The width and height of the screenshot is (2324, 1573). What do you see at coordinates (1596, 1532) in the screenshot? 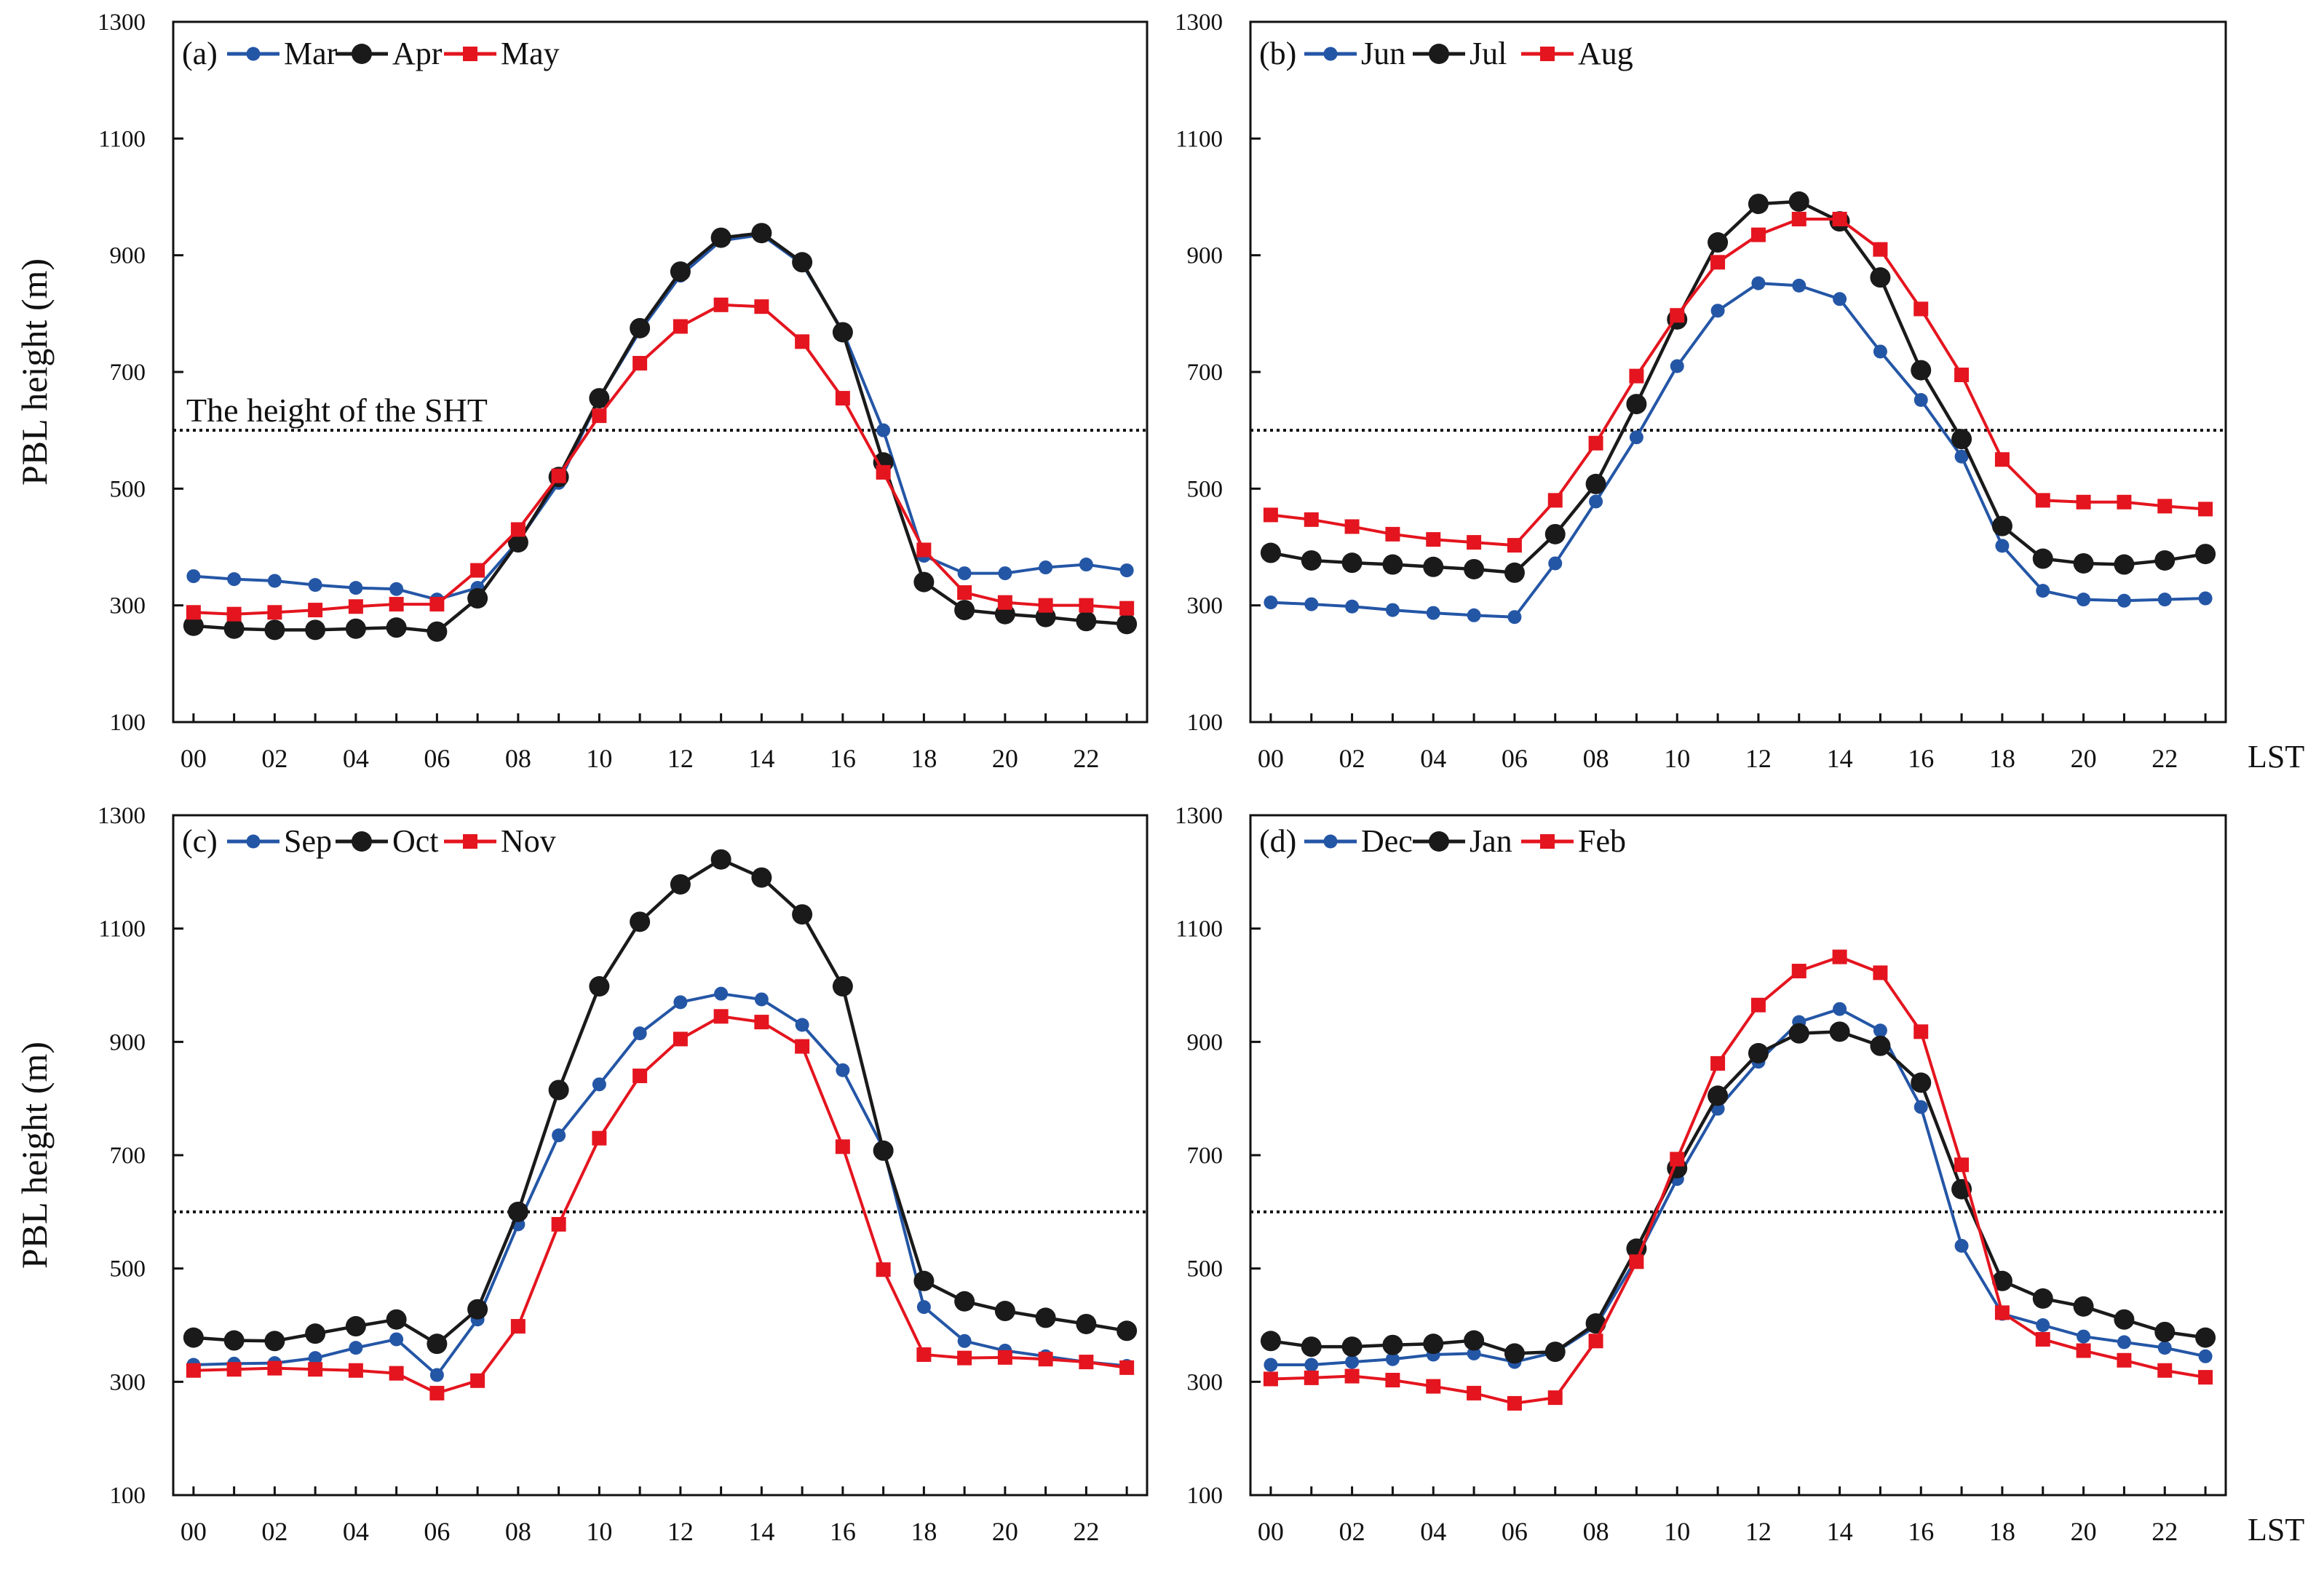
I see `x-tick-label: 08` at bounding box center [1596, 1532].